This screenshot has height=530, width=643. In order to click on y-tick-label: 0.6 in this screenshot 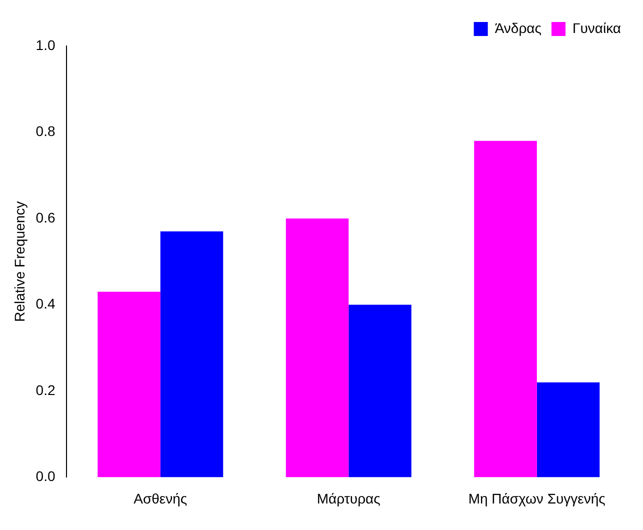, I will do `click(46, 217)`.